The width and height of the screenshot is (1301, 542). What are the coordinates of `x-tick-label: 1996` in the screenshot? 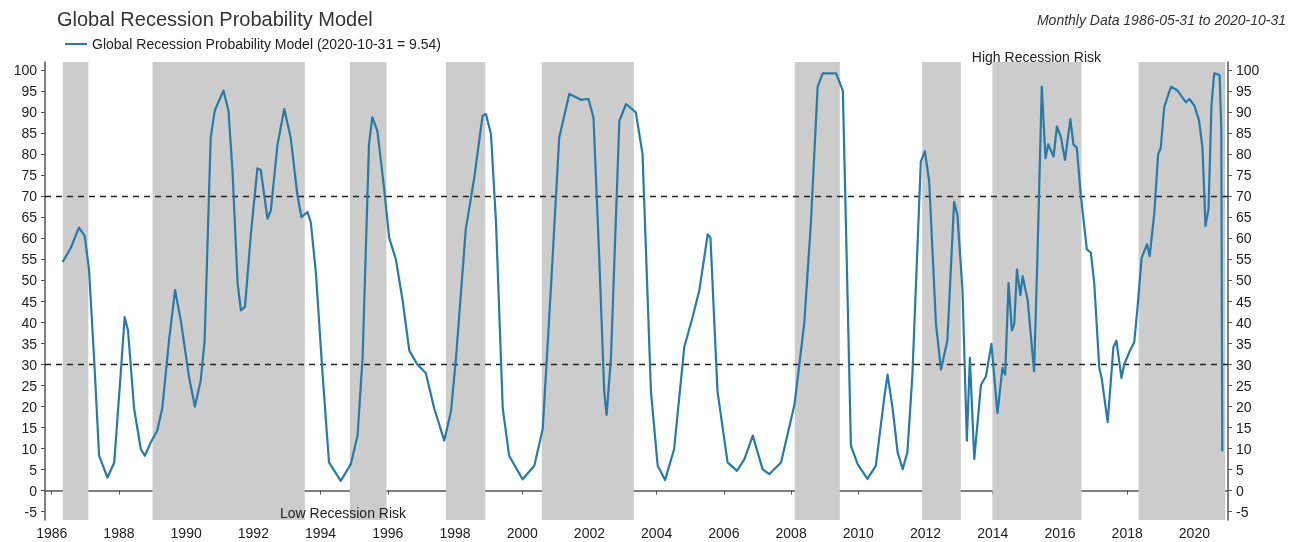 It's located at (388, 533).